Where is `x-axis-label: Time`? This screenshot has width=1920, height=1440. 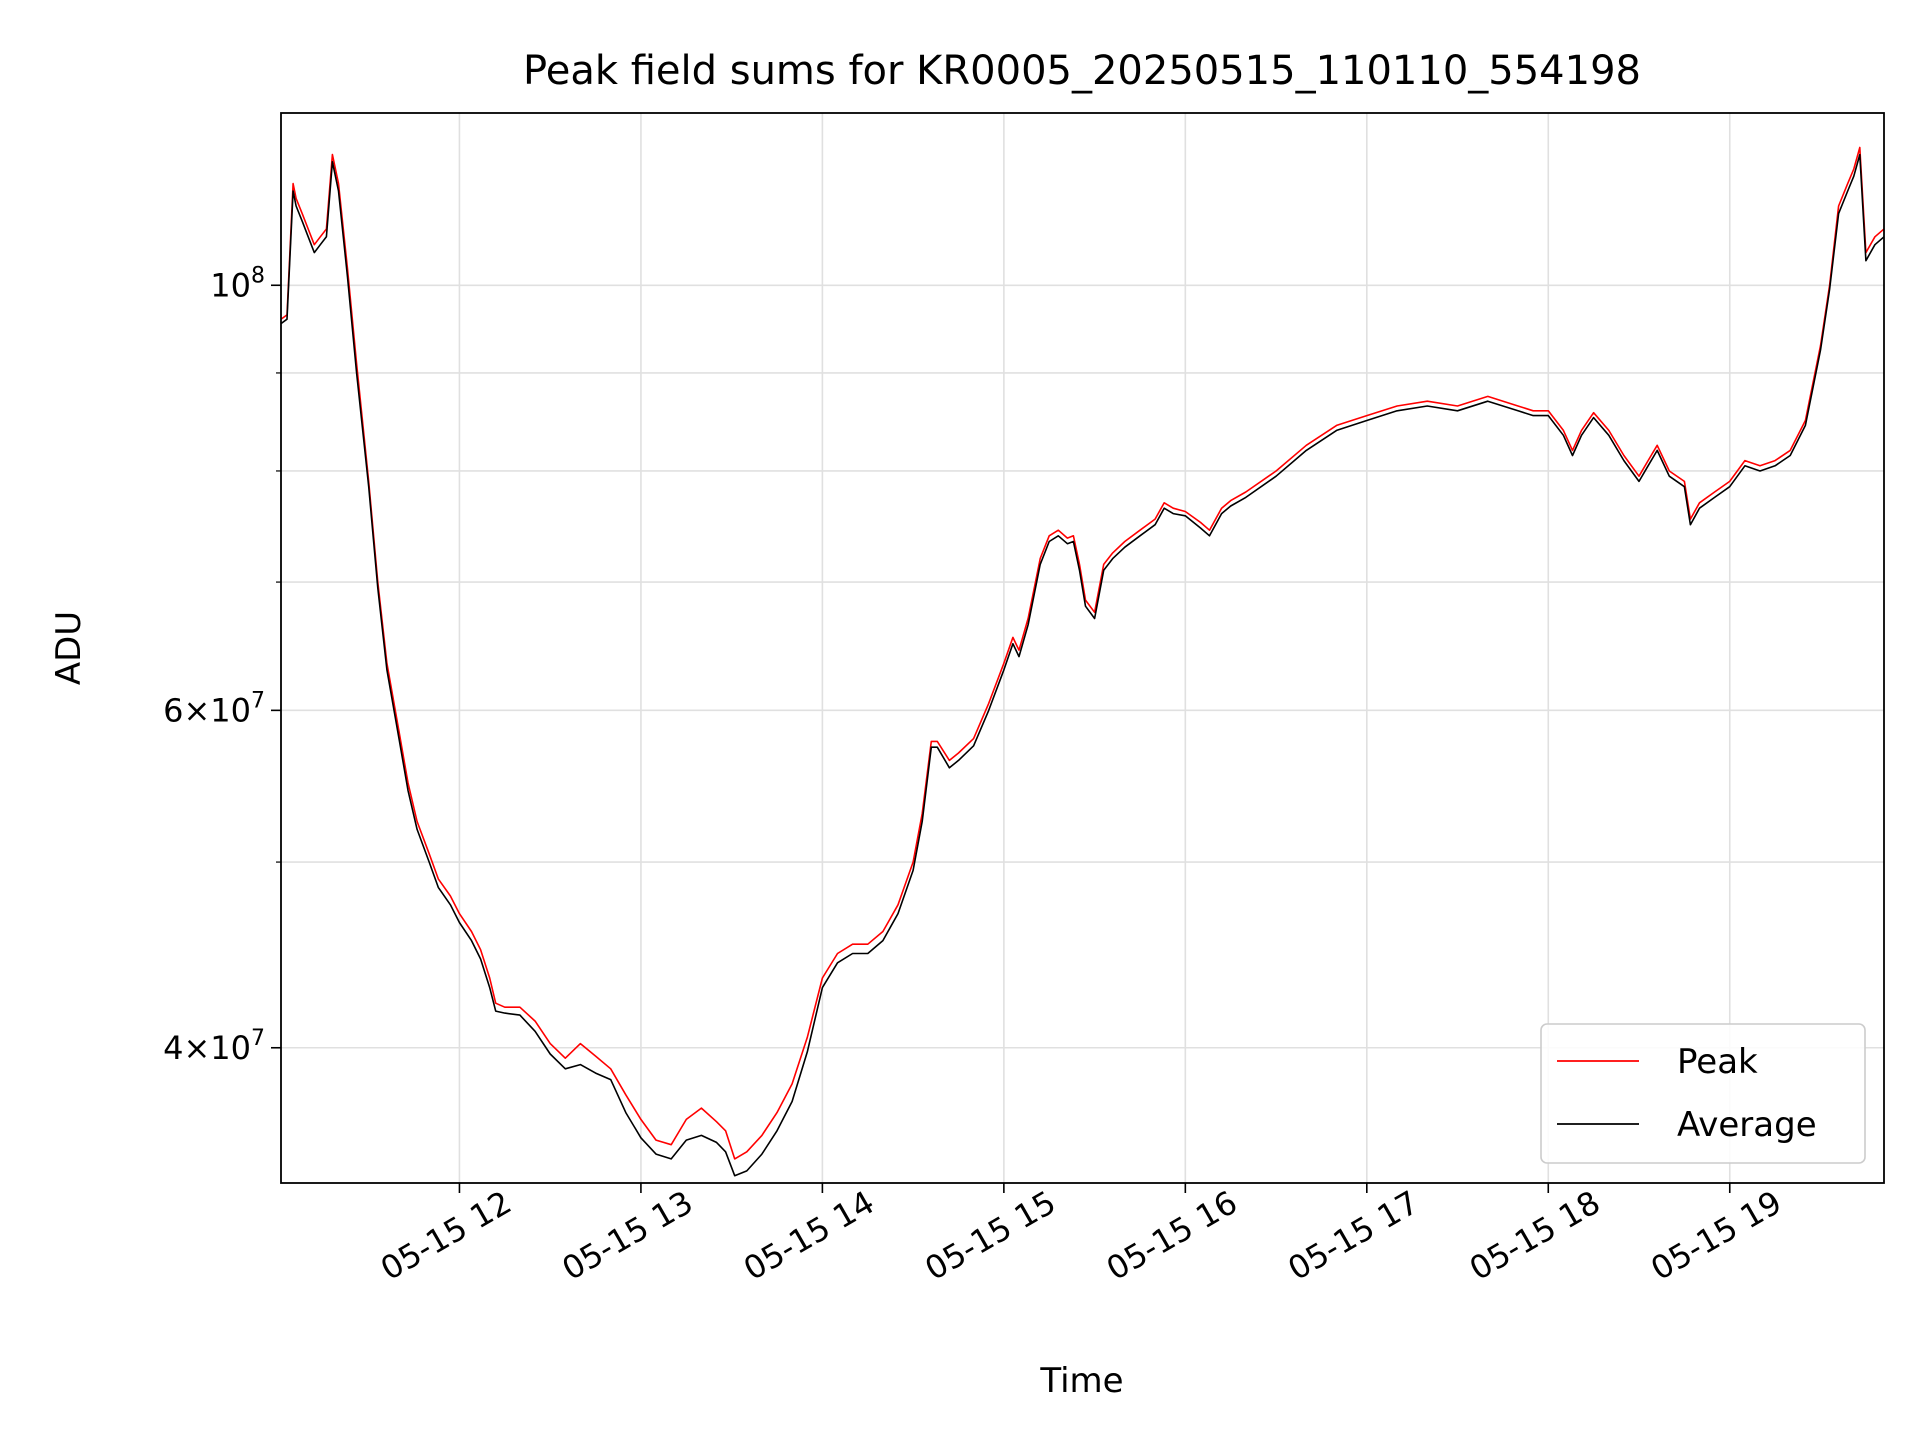 x-axis-label: Time is located at coordinates (1081, 1381).